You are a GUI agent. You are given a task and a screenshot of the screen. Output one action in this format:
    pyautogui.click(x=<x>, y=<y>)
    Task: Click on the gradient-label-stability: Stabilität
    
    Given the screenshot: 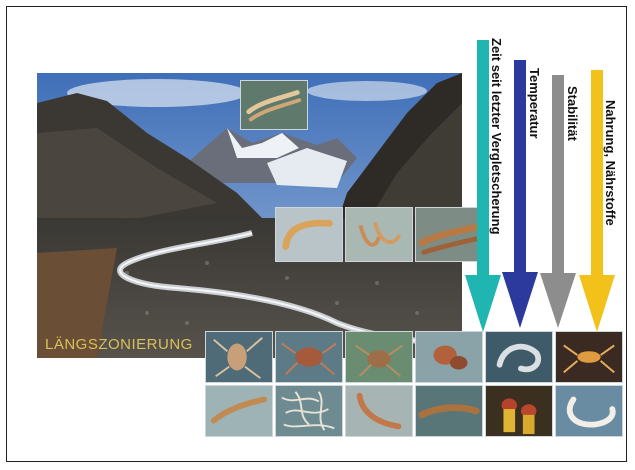 What is the action you would take?
    pyautogui.click(x=572, y=113)
    